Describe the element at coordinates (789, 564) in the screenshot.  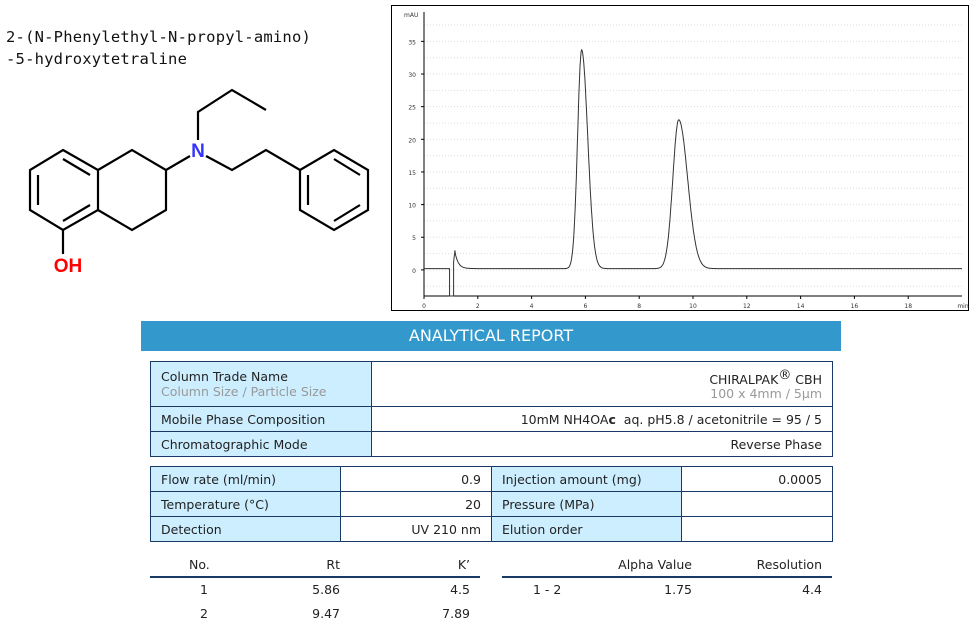
I see `header-resolution: Resolution` at that location.